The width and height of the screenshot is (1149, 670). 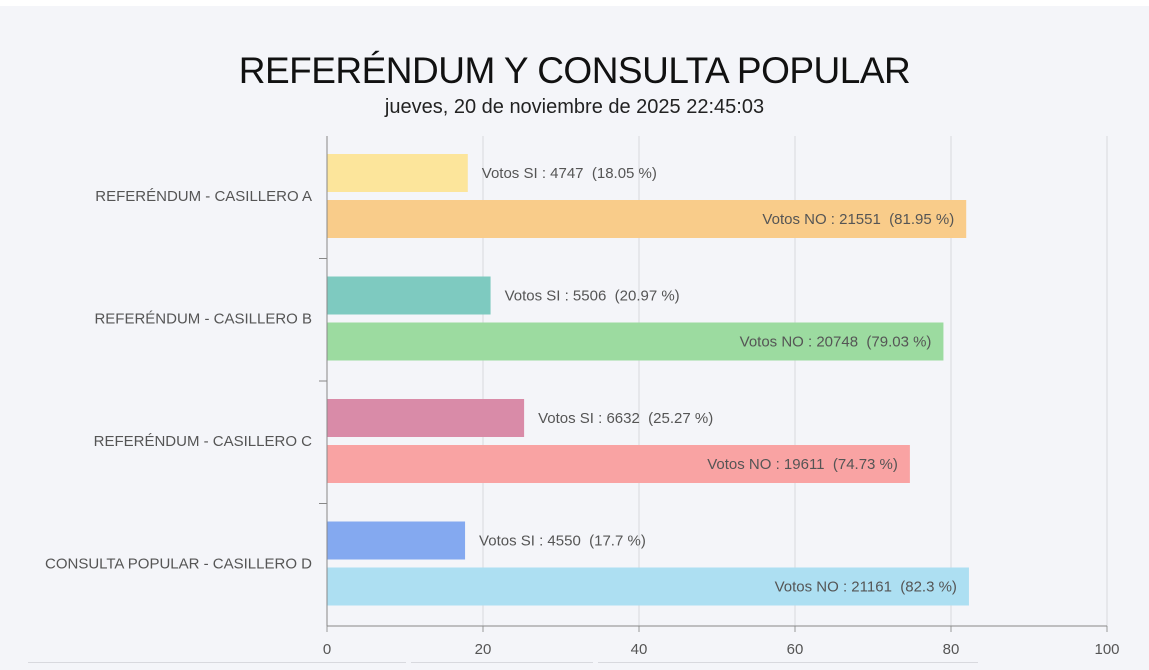 I want to click on data-label-1-no: Votos NO : 21551 (81.95 %), so click(x=858, y=219).